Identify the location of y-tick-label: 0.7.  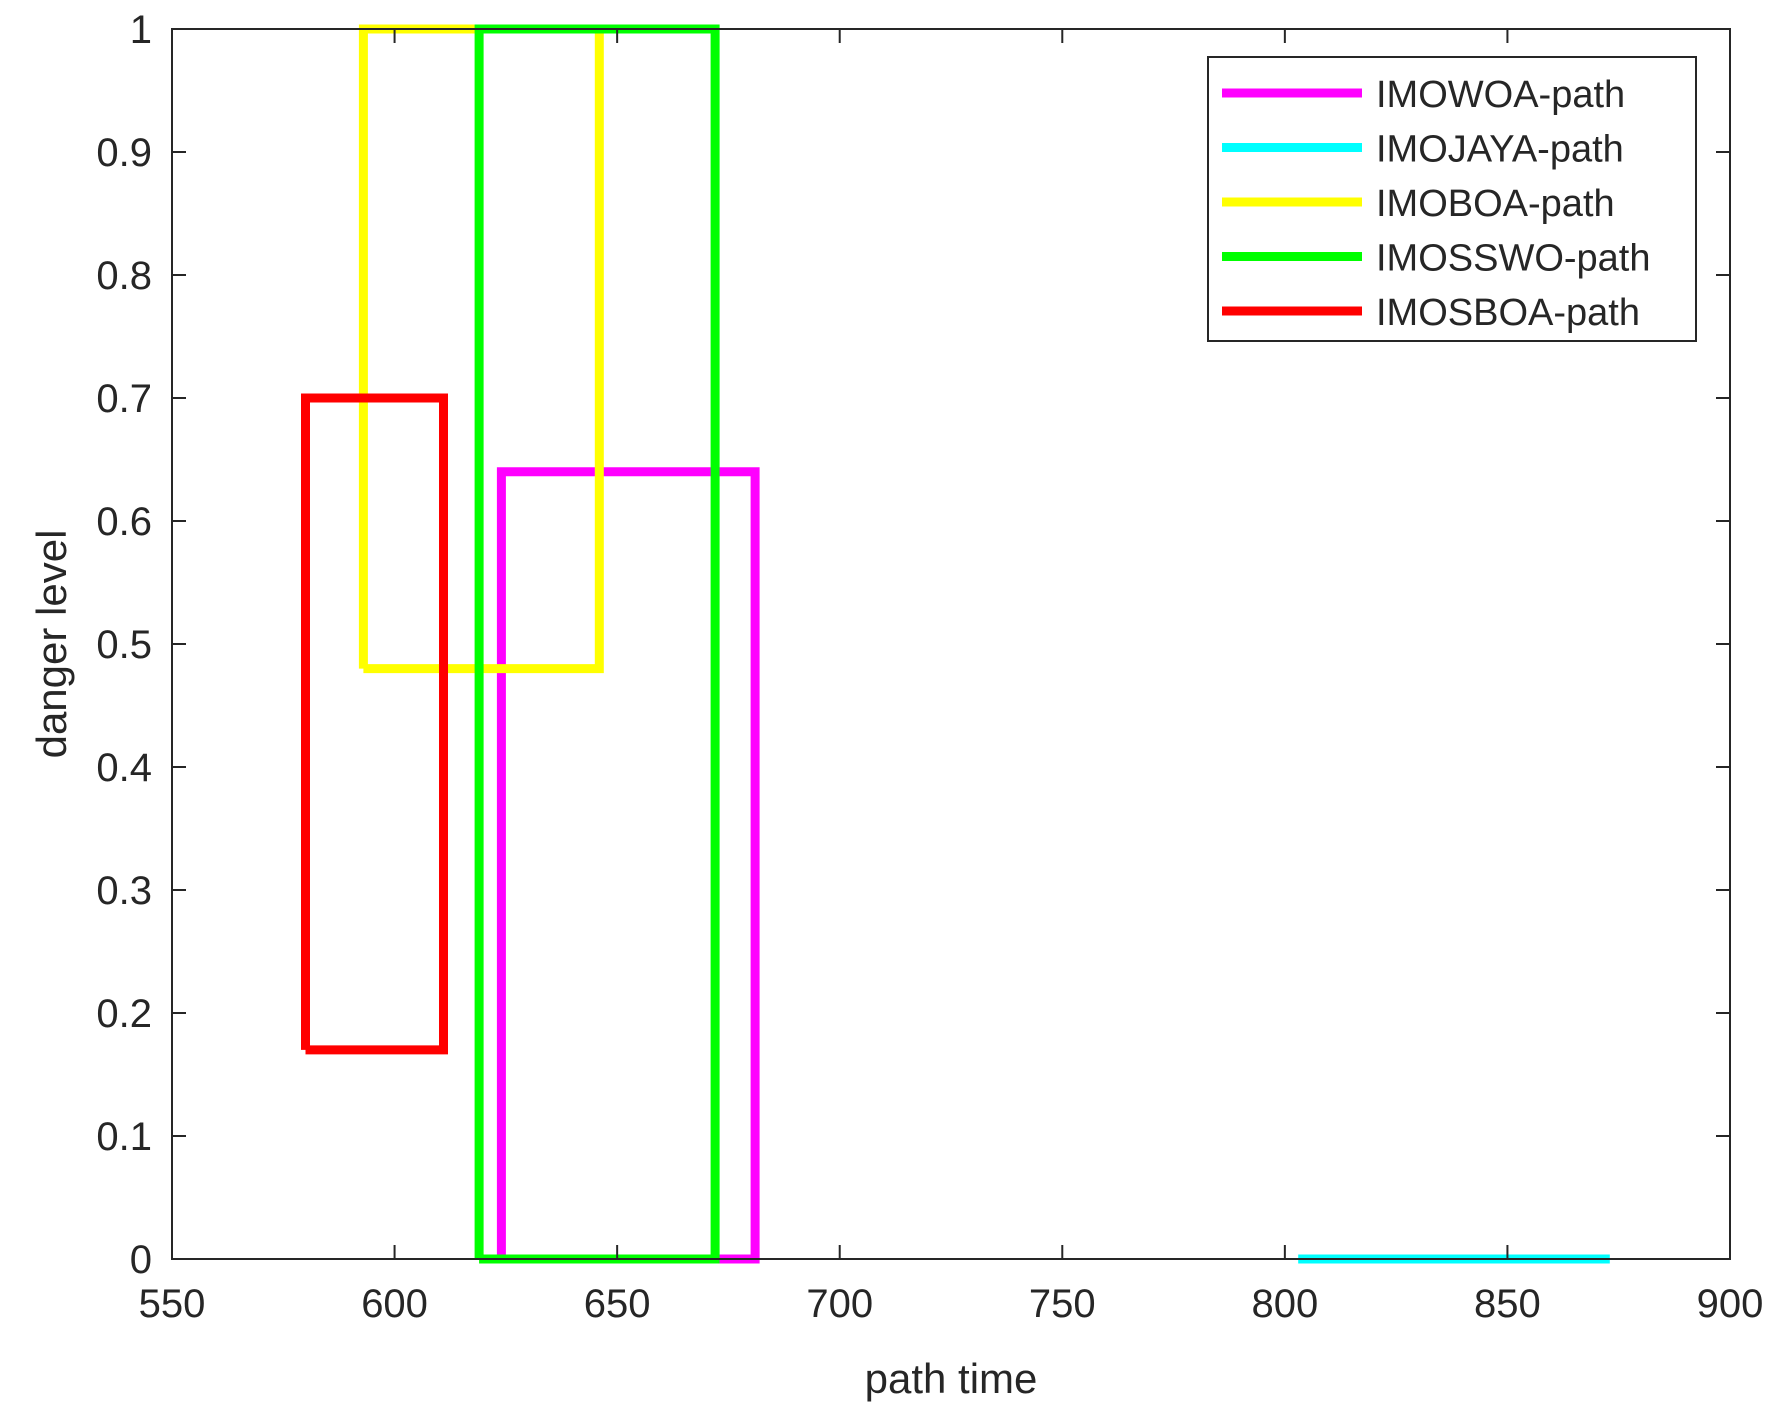
(124, 399).